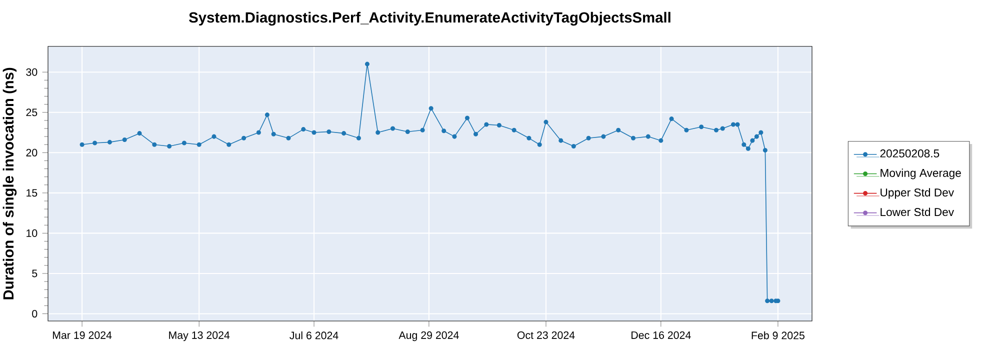  Describe the element at coordinates (82, 335) in the screenshot. I see `x-tick-label: Mar 19 2024` at that location.